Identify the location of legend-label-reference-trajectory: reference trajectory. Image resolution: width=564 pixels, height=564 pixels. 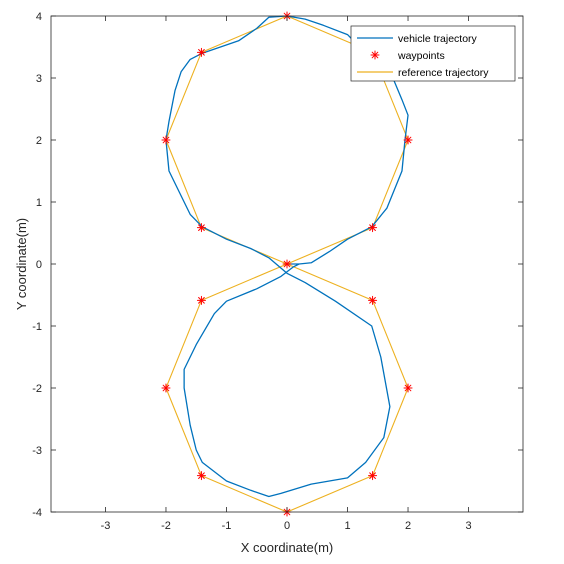
(443, 73).